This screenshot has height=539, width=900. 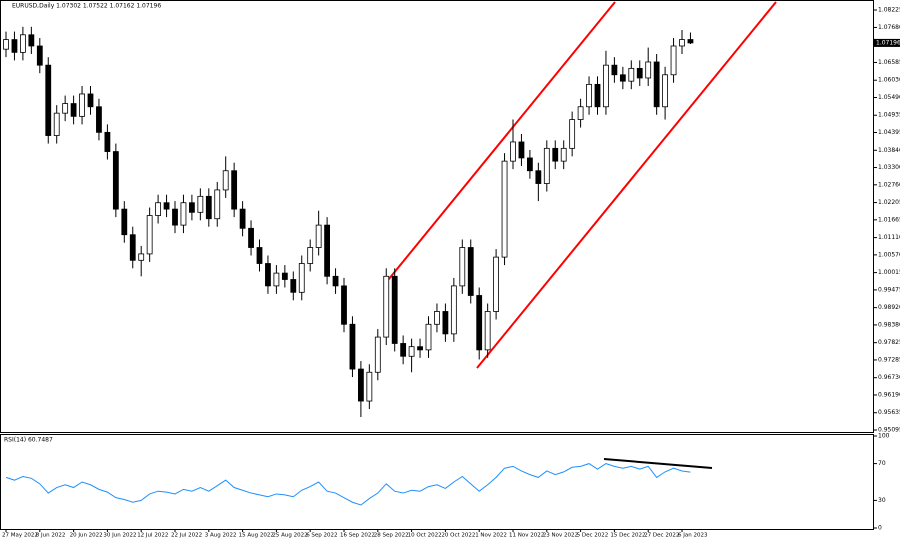 I want to click on x-tick-label: 22 Jul 2022, so click(x=186, y=536).